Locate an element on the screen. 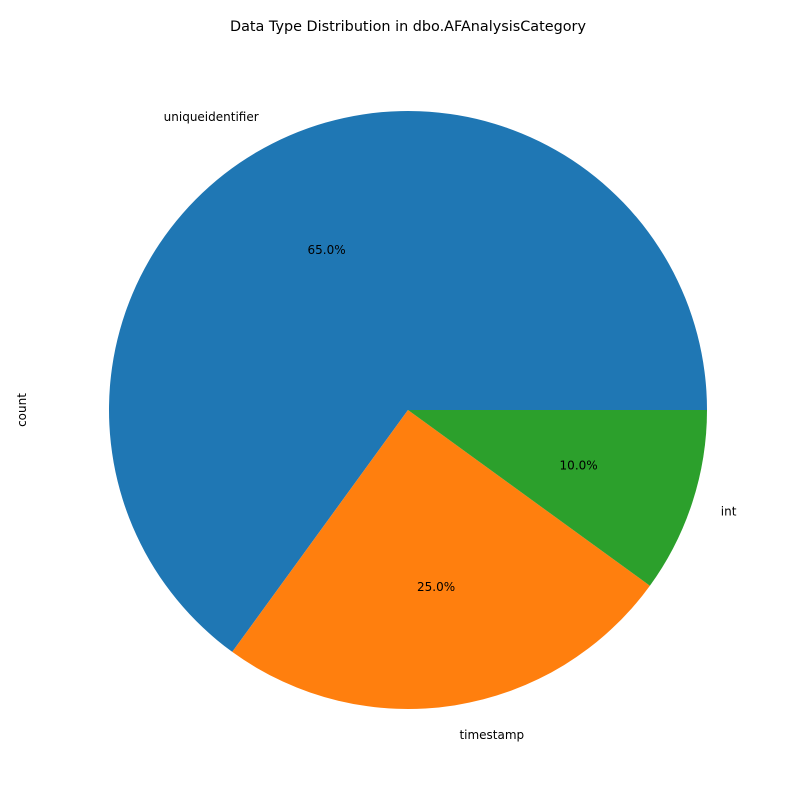 The image size is (800, 800). slice-percent-int: 10.0% is located at coordinates (579, 465).